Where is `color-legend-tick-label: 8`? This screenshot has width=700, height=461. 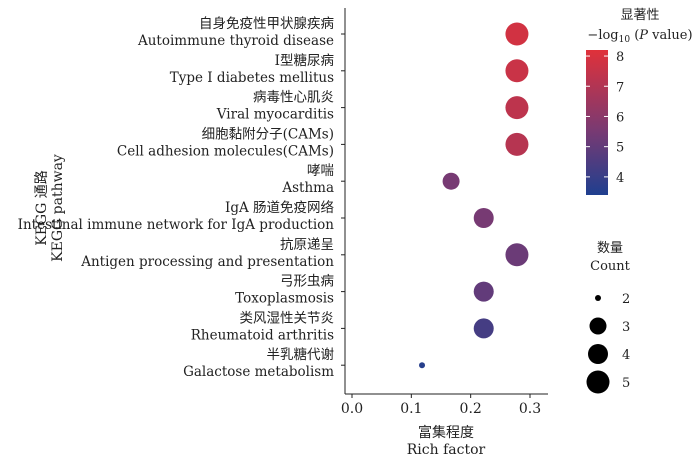 color-legend-tick-label: 8 is located at coordinates (620, 57).